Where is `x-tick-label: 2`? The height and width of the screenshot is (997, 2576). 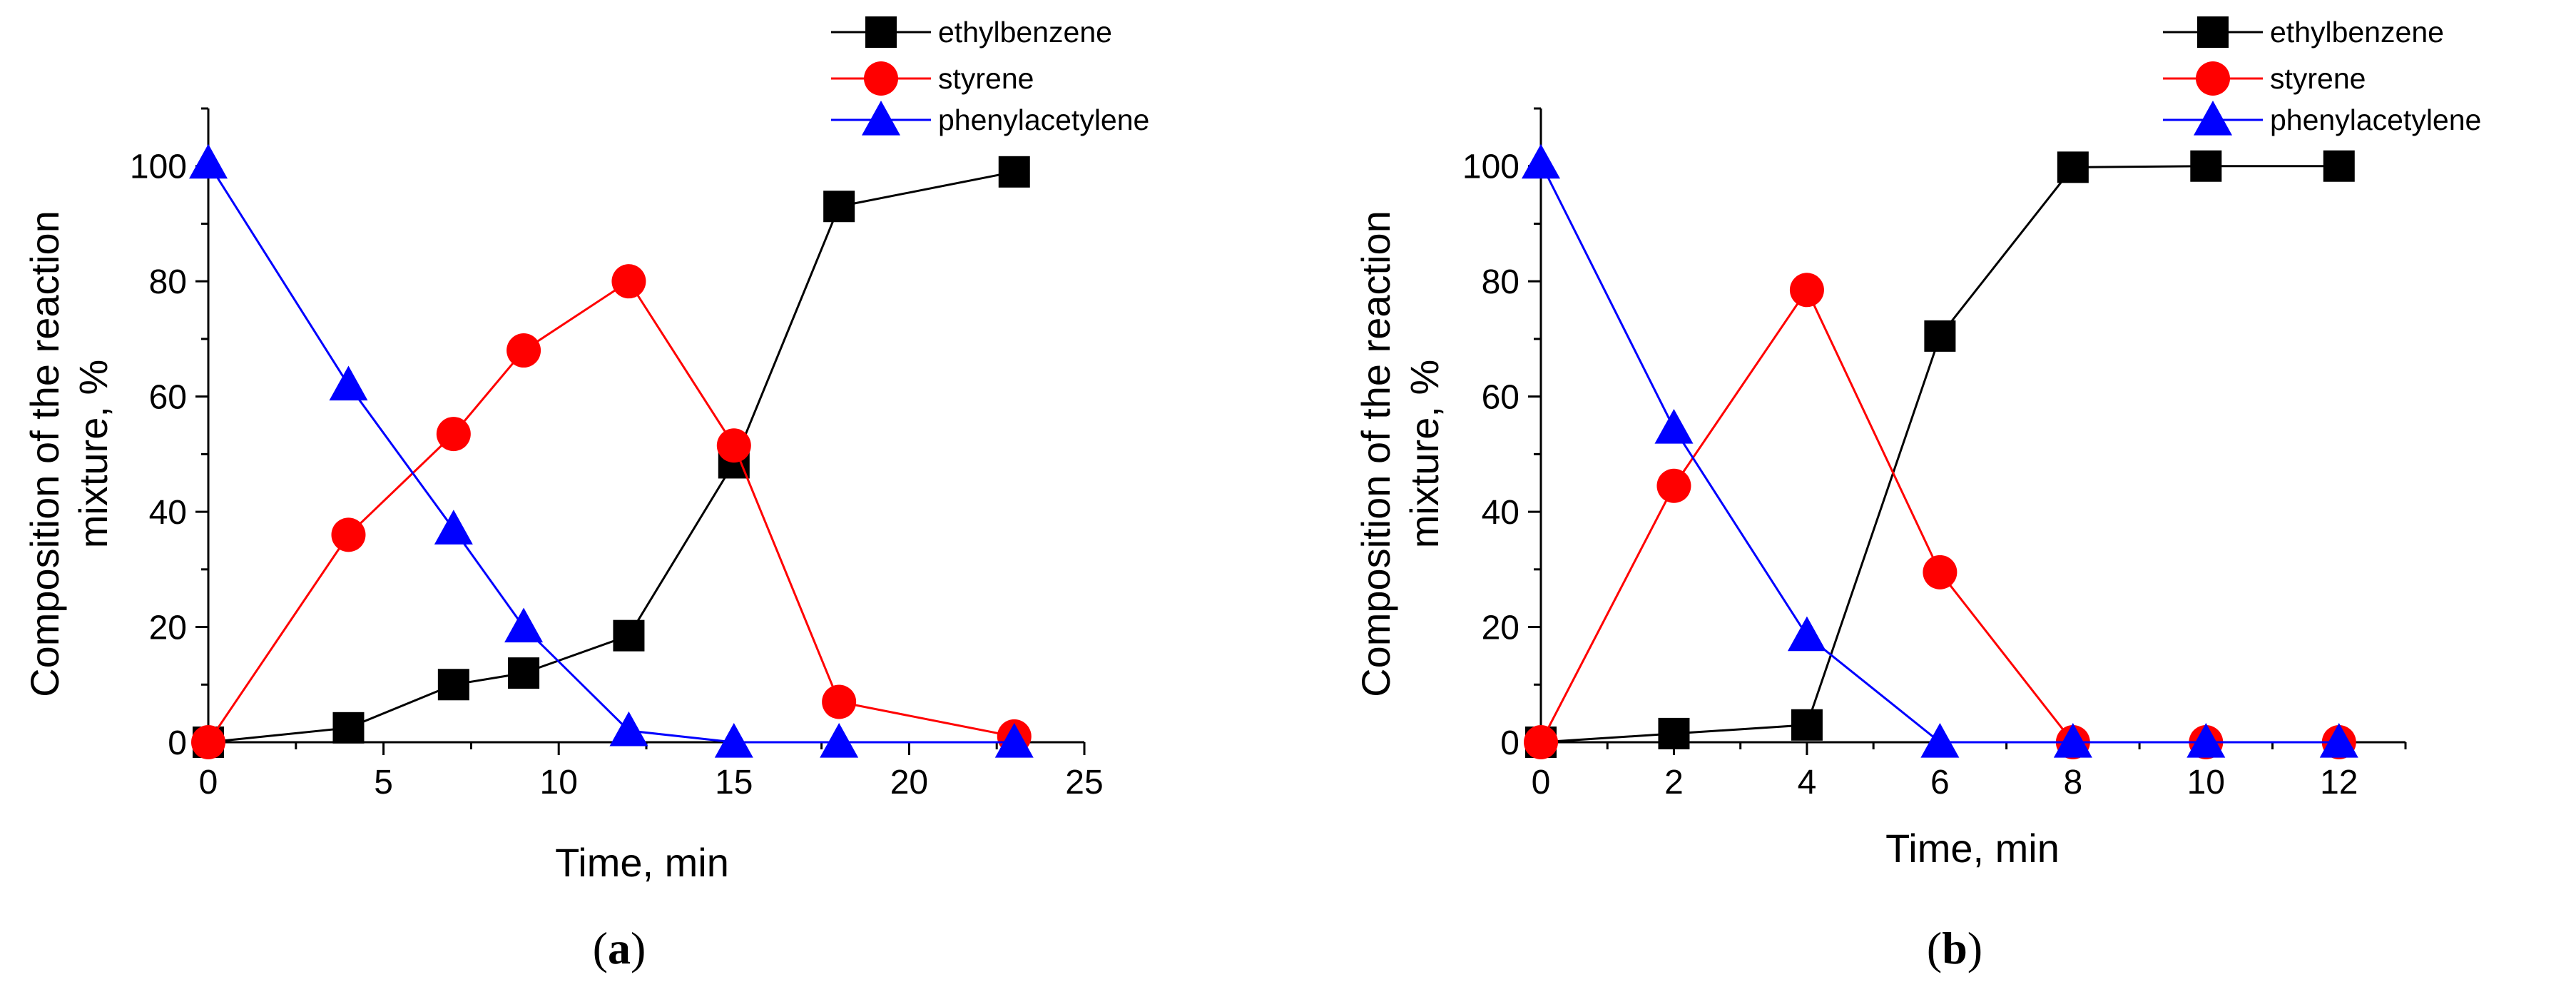
x-tick-label: 2 is located at coordinates (1674, 782).